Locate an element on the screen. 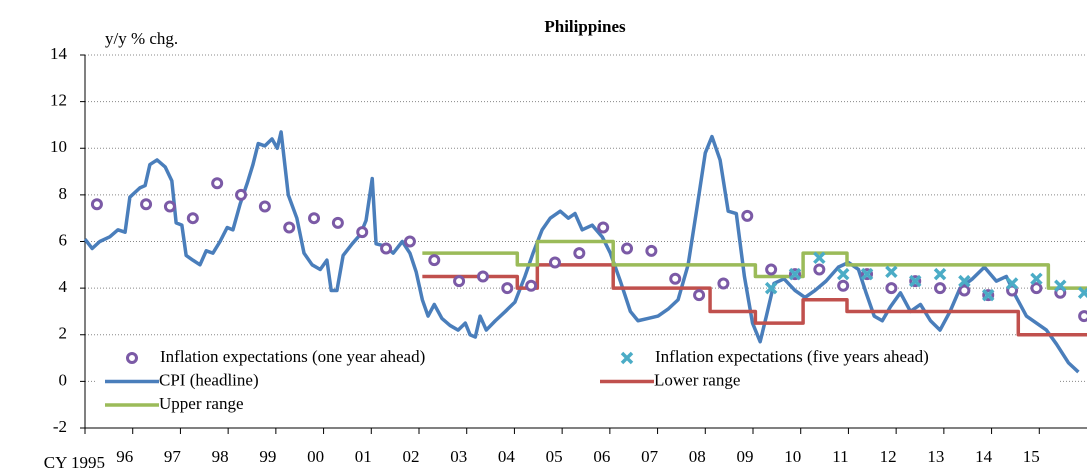  legend-label: Upper range is located at coordinates (201, 403).